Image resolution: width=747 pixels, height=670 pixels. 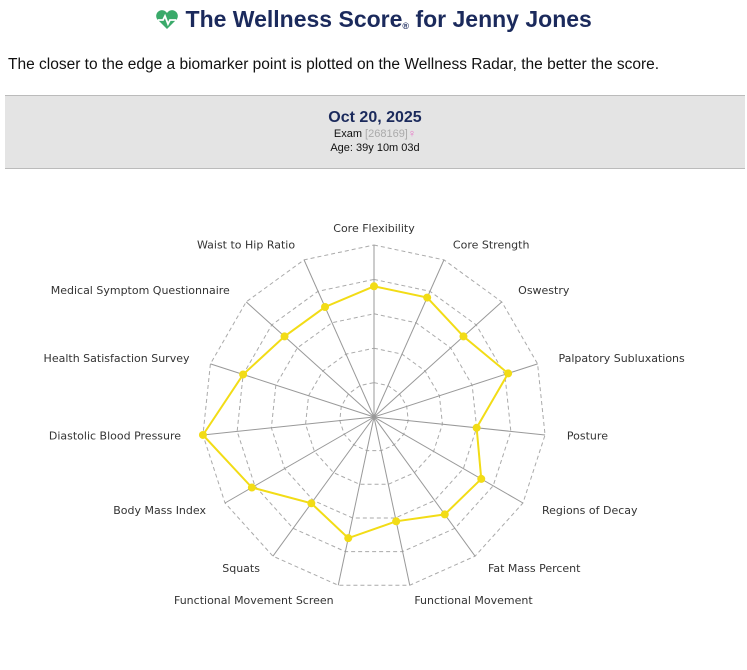 I want to click on axis-label: Diastolic Blood Pressure, so click(x=115, y=436).